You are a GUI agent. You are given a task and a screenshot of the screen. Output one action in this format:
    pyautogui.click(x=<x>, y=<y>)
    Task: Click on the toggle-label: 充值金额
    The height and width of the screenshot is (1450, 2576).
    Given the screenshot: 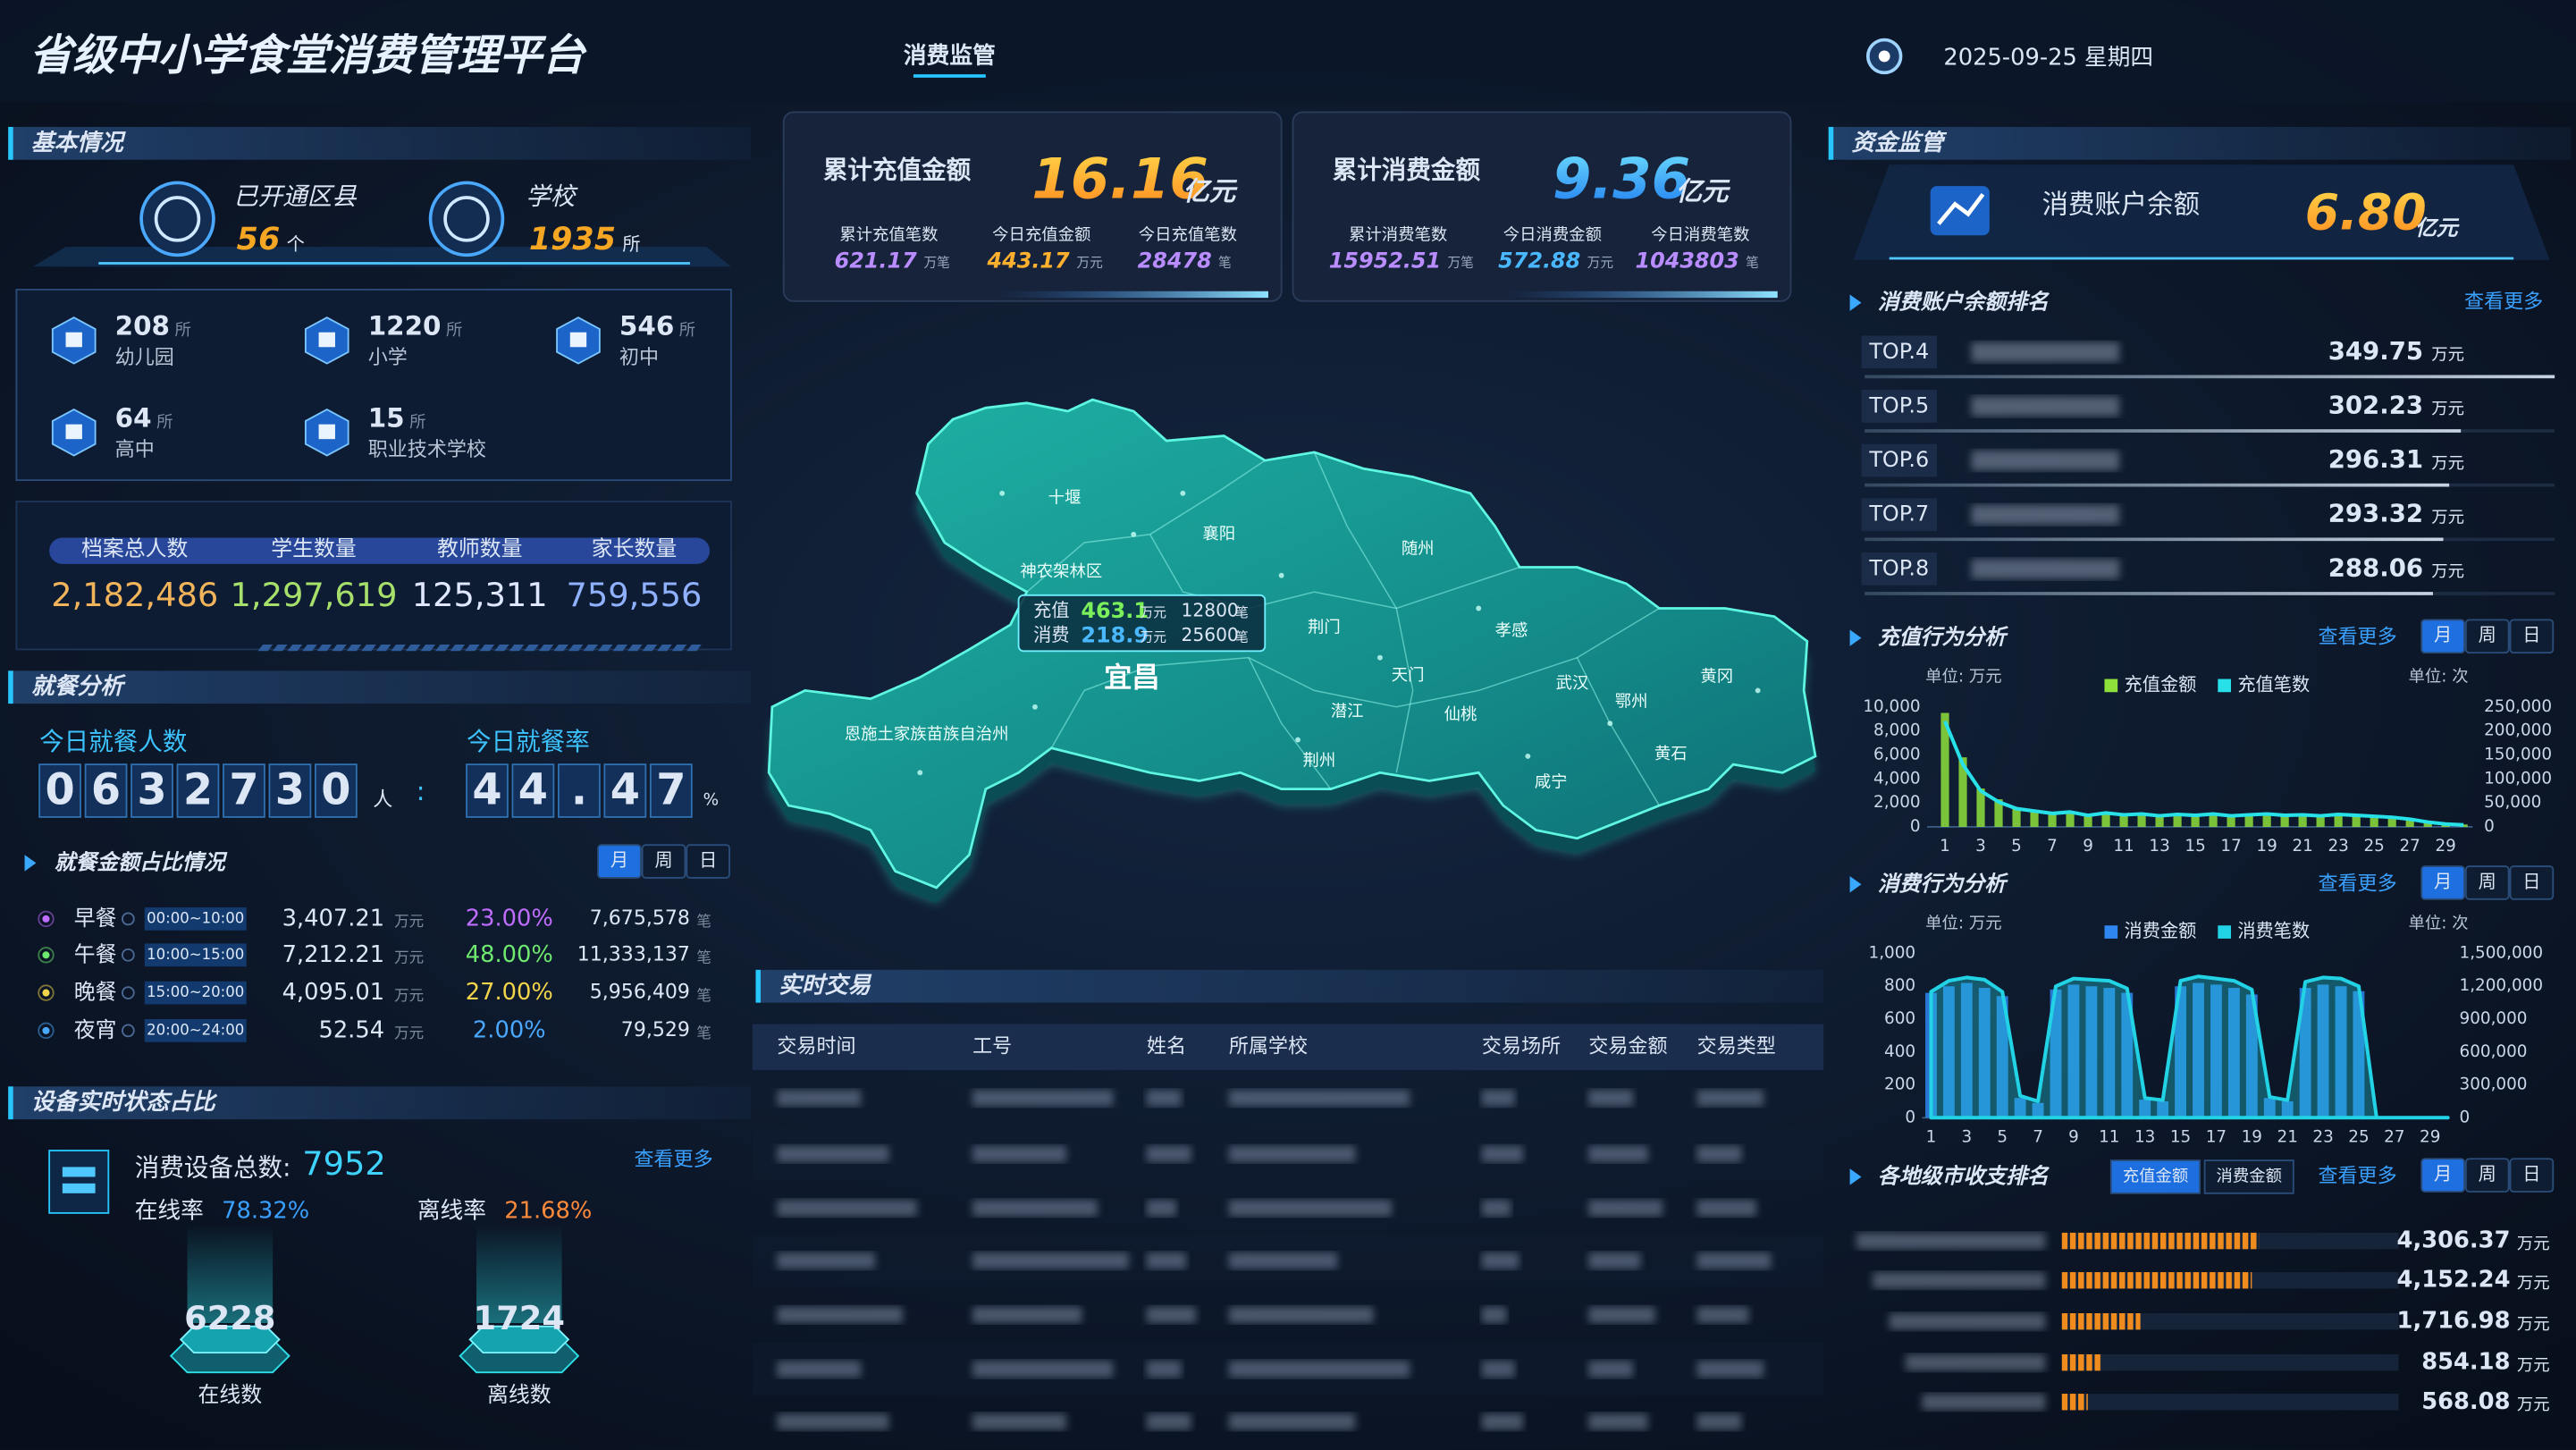 What is the action you would take?
    pyautogui.click(x=2156, y=1176)
    